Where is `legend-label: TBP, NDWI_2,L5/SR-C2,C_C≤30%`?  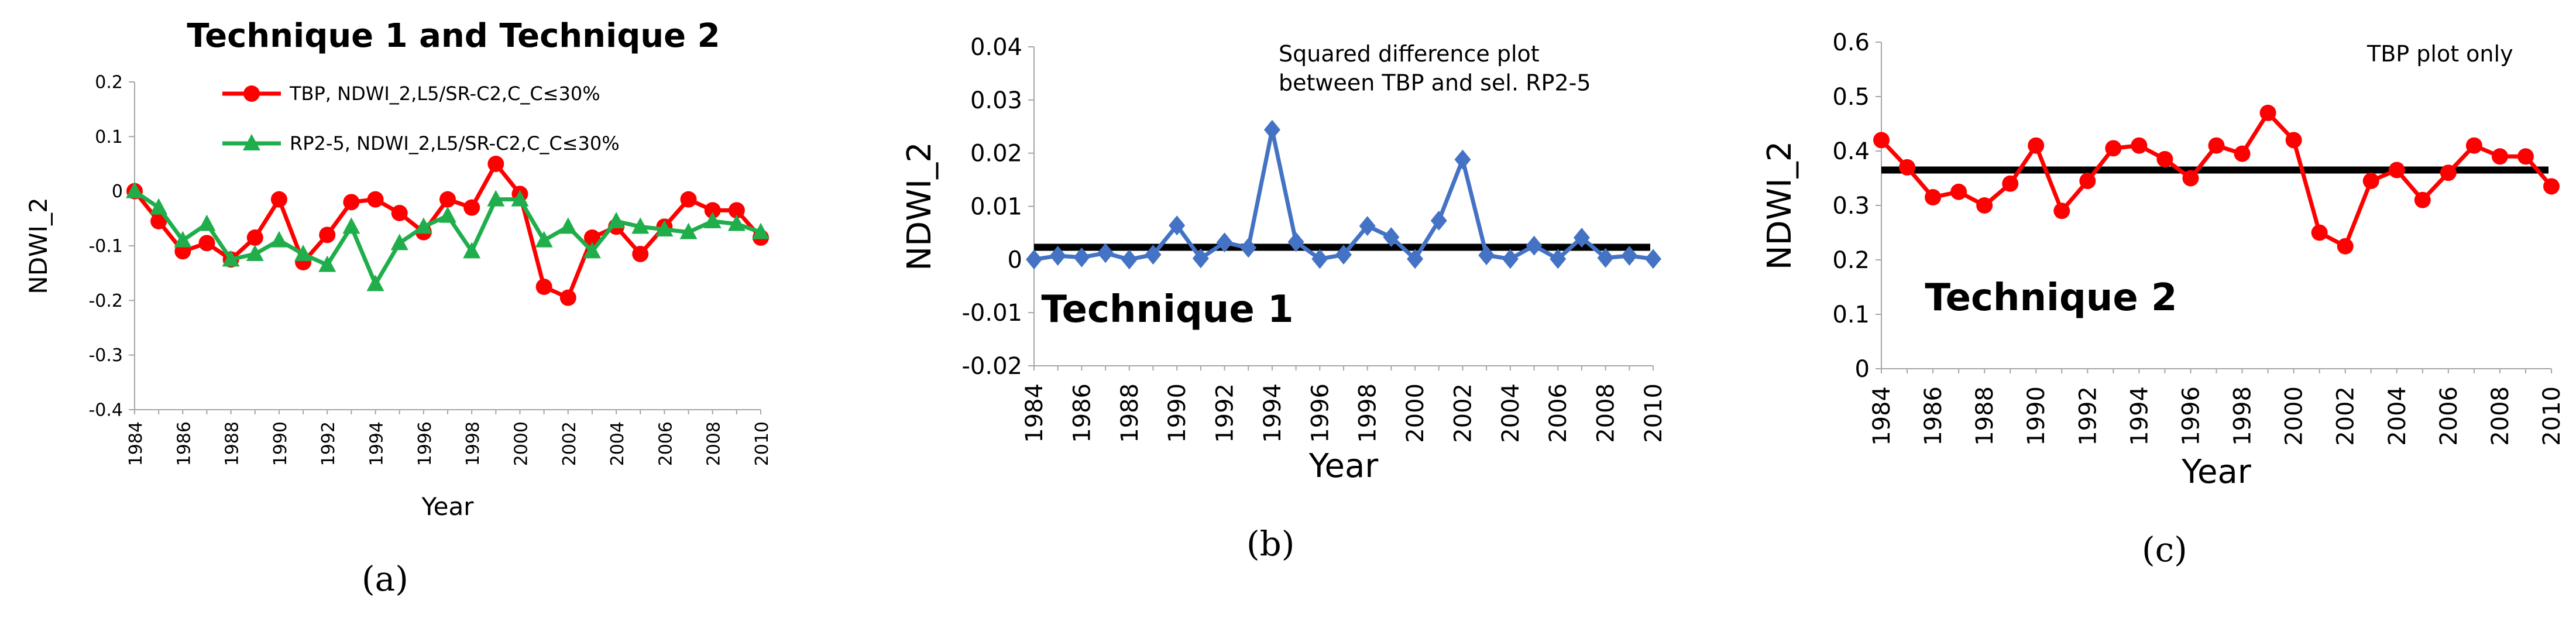 legend-label: TBP, NDWI_2,L5/SR-C2,C_C≤30% is located at coordinates (444, 94).